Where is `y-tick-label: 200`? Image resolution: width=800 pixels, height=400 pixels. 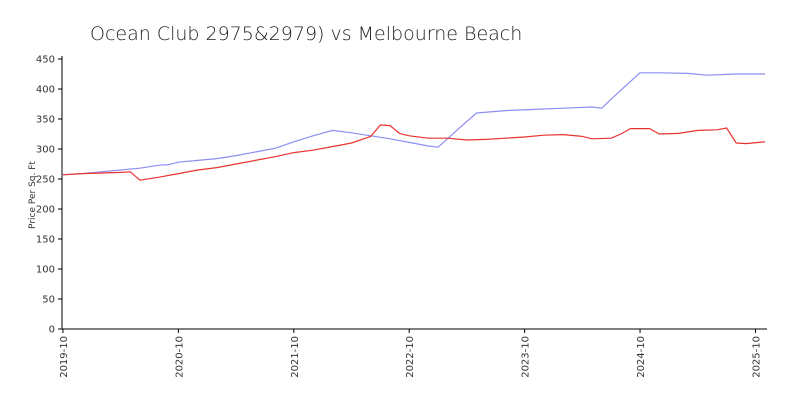
y-tick-label: 200 is located at coordinates (45, 210).